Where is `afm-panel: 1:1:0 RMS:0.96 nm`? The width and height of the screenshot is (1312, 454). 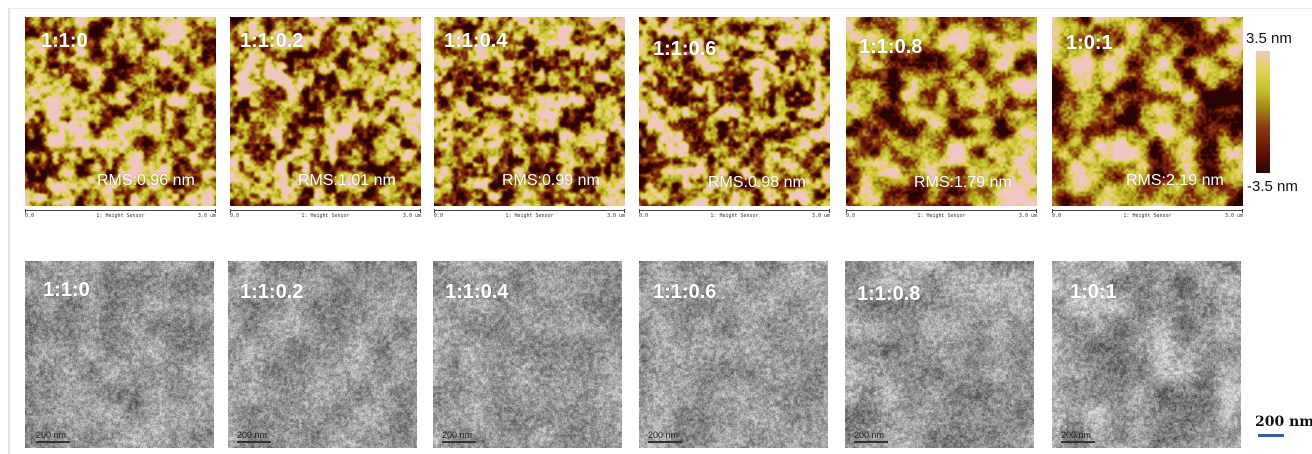
afm-panel: 1:1:0 RMS:0.96 nm is located at coordinates (120, 111).